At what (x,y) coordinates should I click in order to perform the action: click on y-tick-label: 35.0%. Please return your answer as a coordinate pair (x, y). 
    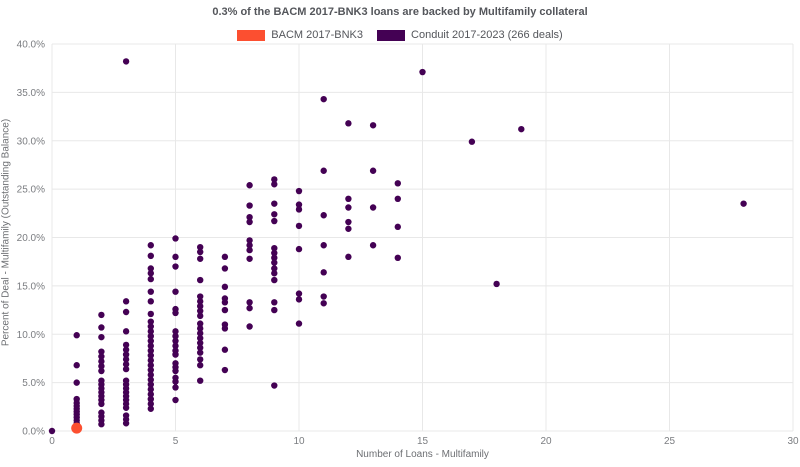
    Looking at the image, I should click on (31, 93).